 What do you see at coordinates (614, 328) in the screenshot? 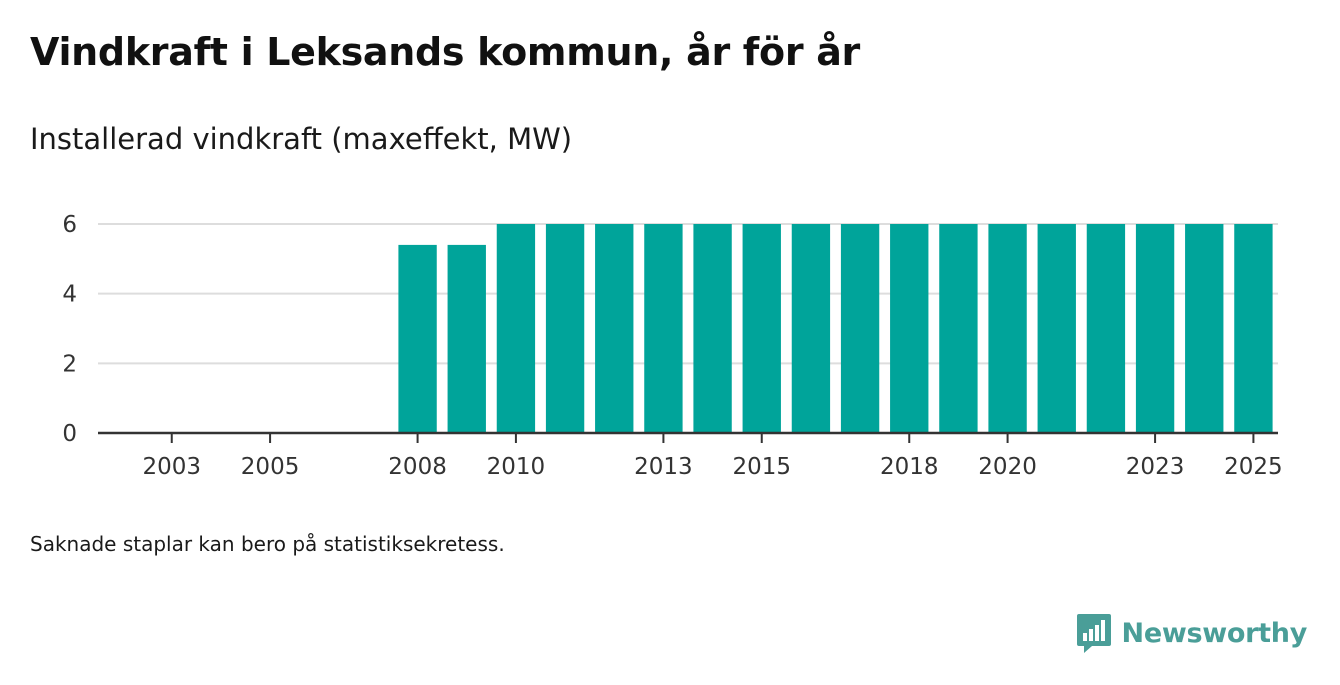
I see `bar-2012` at bounding box center [614, 328].